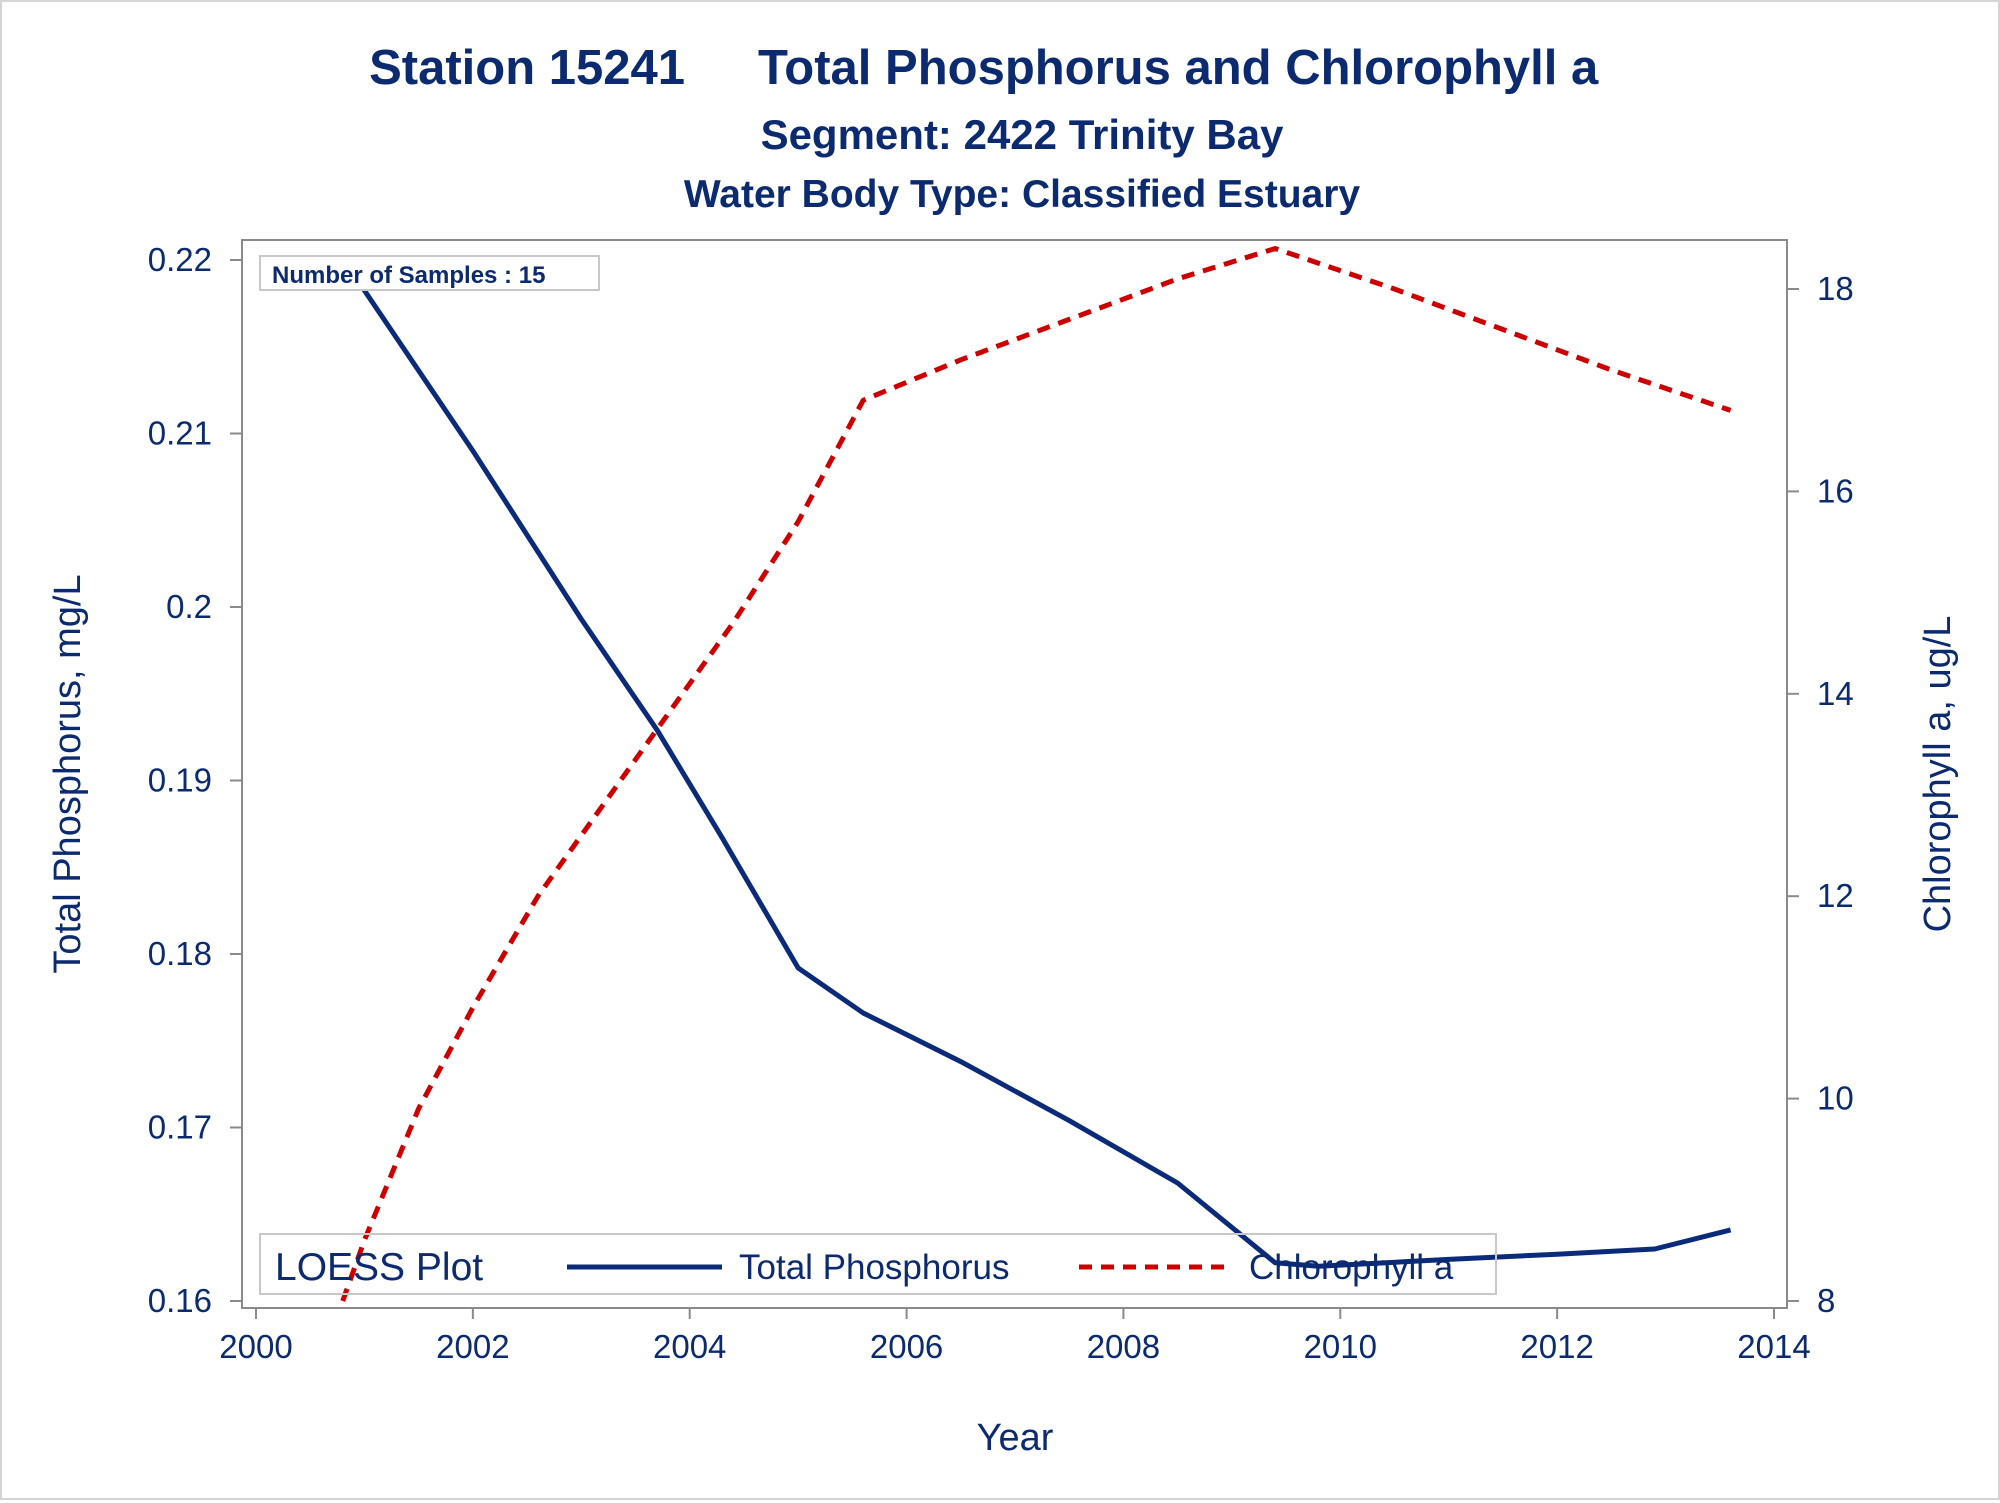 The height and width of the screenshot is (1503, 2000). What do you see at coordinates (180, 259) in the screenshot?
I see `y-left-tick-label: 0.22` at bounding box center [180, 259].